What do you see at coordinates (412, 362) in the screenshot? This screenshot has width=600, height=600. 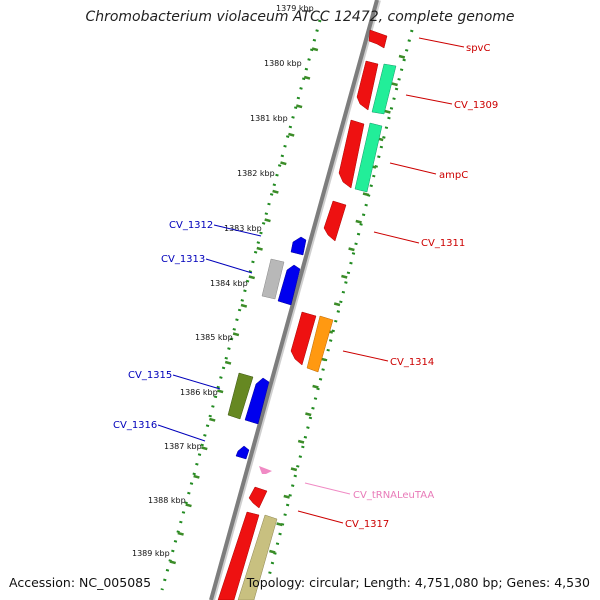 I see `gene-label-CV_1314: CV_1314` at bounding box center [412, 362].